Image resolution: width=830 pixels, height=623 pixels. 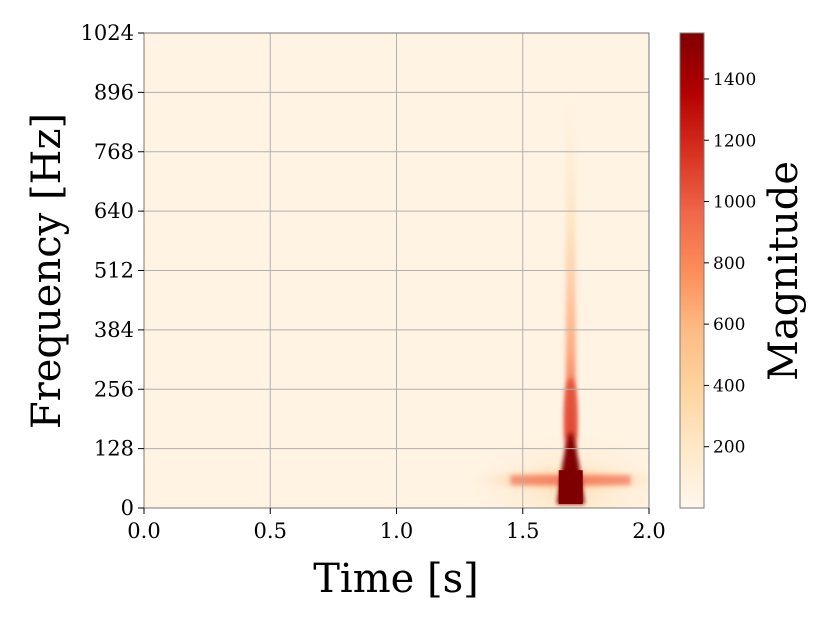 What do you see at coordinates (114, 211) in the screenshot?
I see `y-tick-label: 640` at bounding box center [114, 211].